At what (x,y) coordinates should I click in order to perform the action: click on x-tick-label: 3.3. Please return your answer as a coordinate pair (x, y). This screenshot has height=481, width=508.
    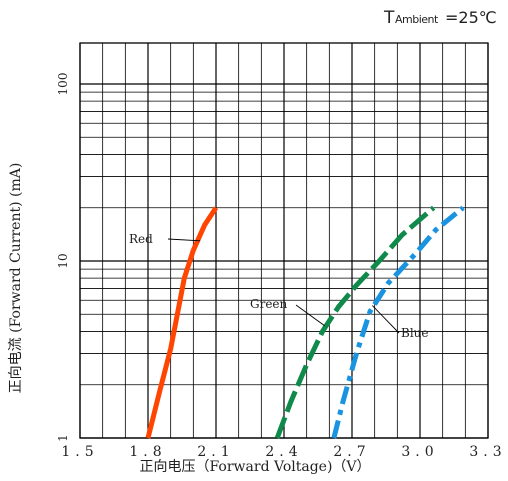
    Looking at the image, I should click on (487, 452).